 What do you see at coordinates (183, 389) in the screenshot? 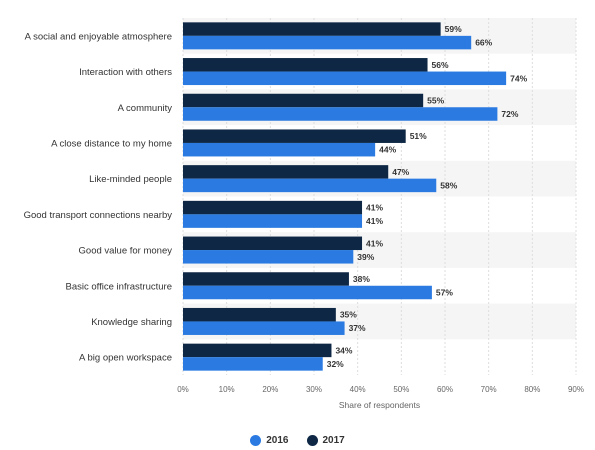
I see `x-tick-label: 0%` at bounding box center [183, 389].